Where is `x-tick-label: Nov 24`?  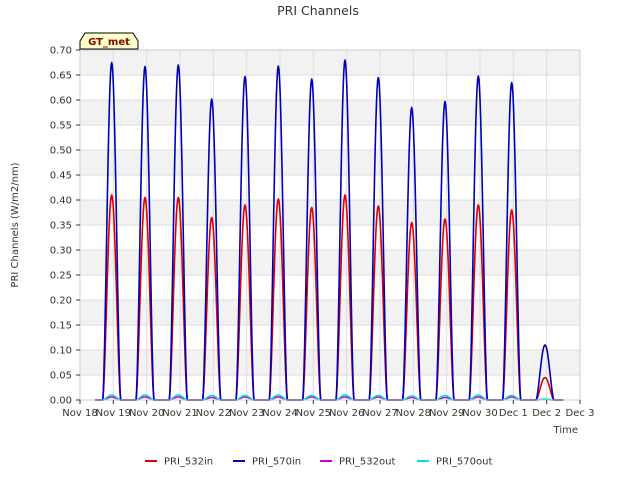 x-tick-label: Nov 24 is located at coordinates (279, 413).